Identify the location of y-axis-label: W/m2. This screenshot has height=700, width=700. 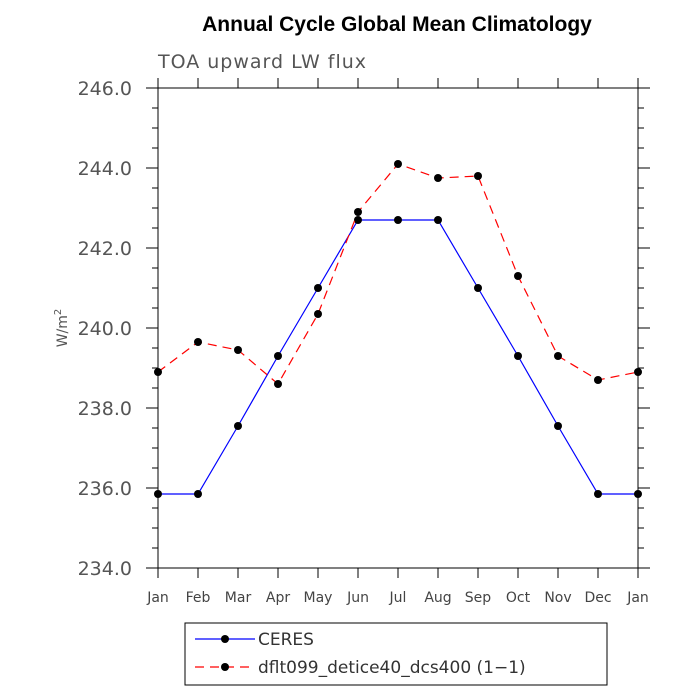
(62, 328).